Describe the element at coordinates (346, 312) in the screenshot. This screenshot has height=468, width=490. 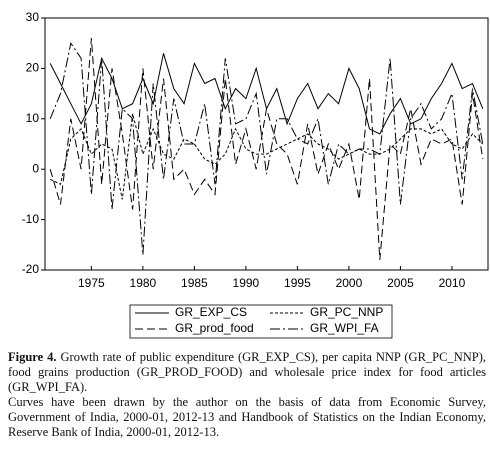
I see `legend-label: GR_PC_NNP` at that location.